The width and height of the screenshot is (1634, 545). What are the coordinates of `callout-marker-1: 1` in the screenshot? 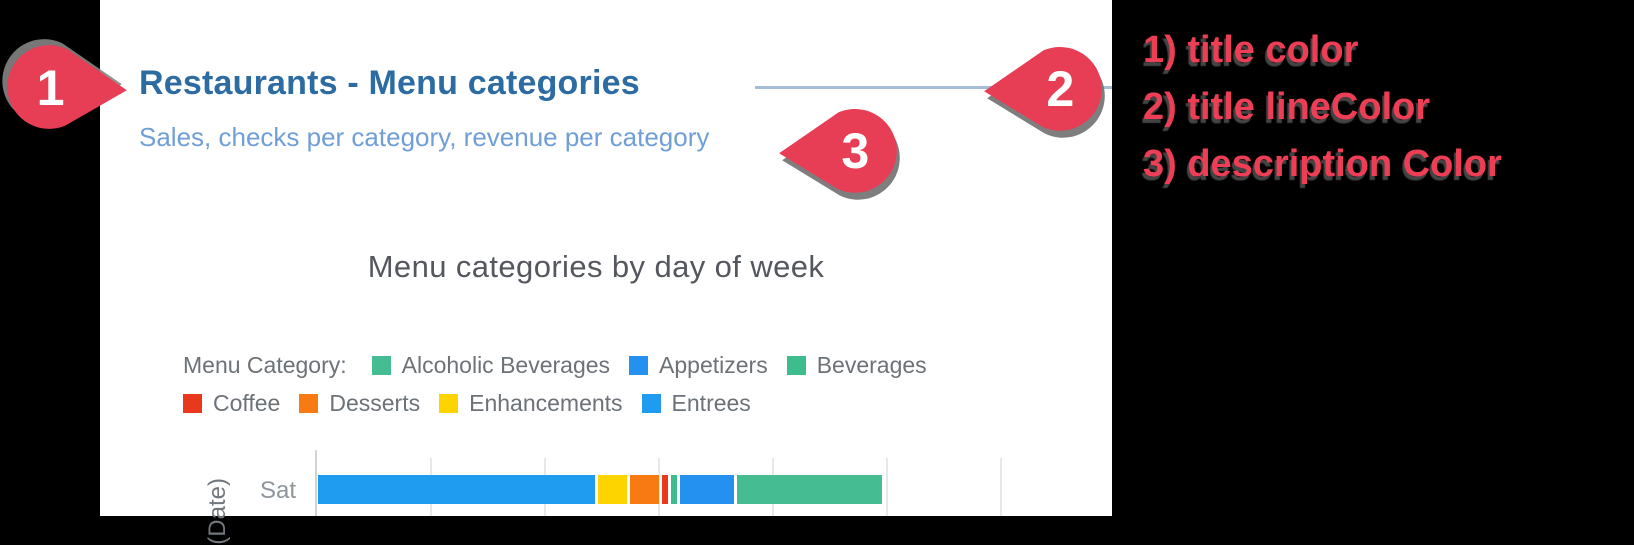 It's located at (67, 87).